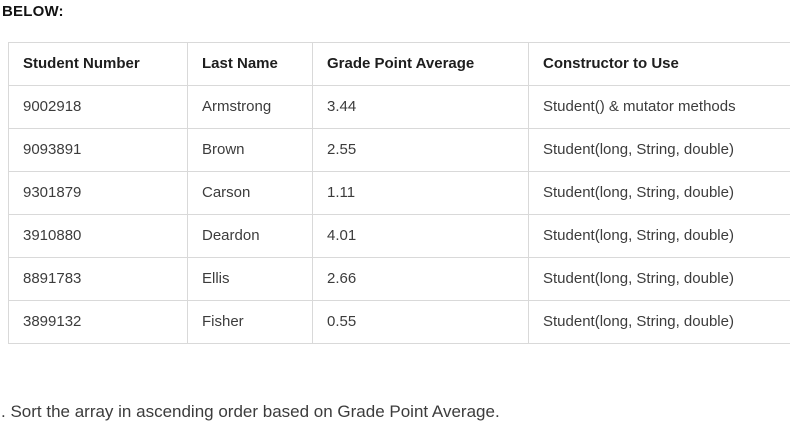 This screenshot has width=790, height=445. I want to click on cell-student-number: 9093891, so click(98, 150).